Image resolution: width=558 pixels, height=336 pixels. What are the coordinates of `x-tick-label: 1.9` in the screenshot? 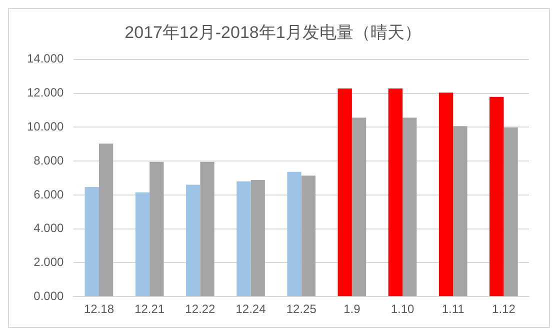 It's located at (352, 309).